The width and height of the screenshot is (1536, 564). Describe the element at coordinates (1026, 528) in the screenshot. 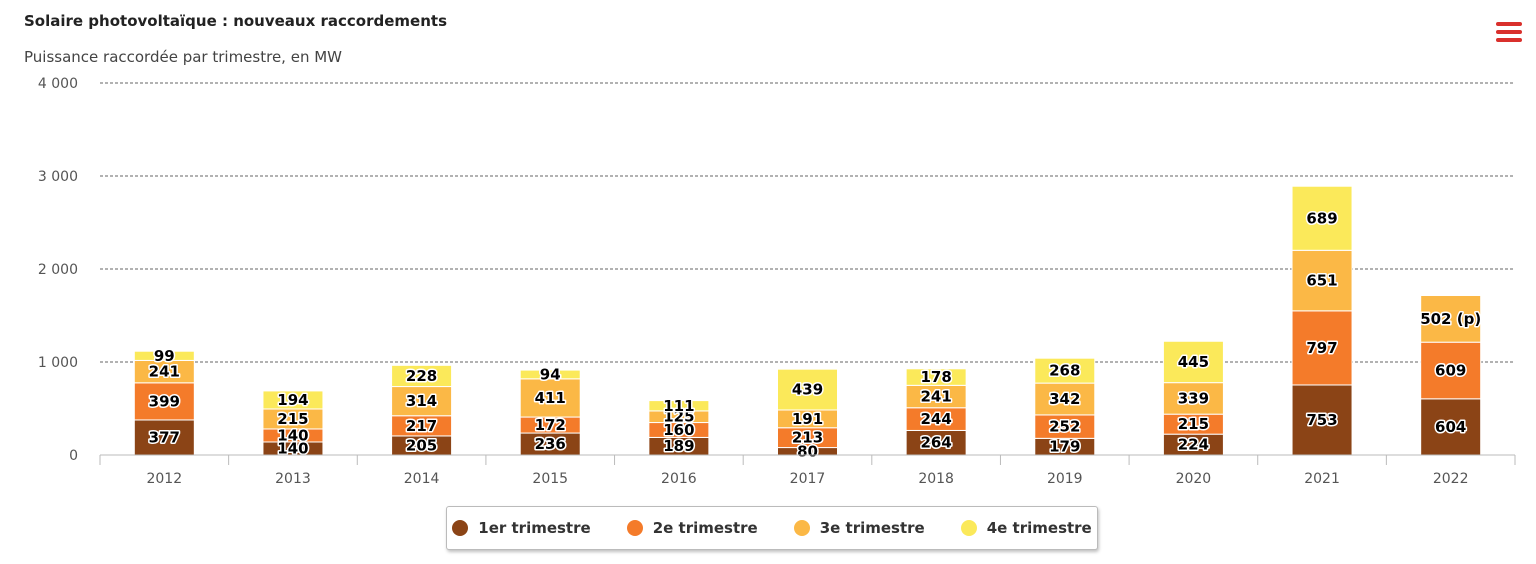

I see `legend-item-q4: 4e trimestre` at that location.